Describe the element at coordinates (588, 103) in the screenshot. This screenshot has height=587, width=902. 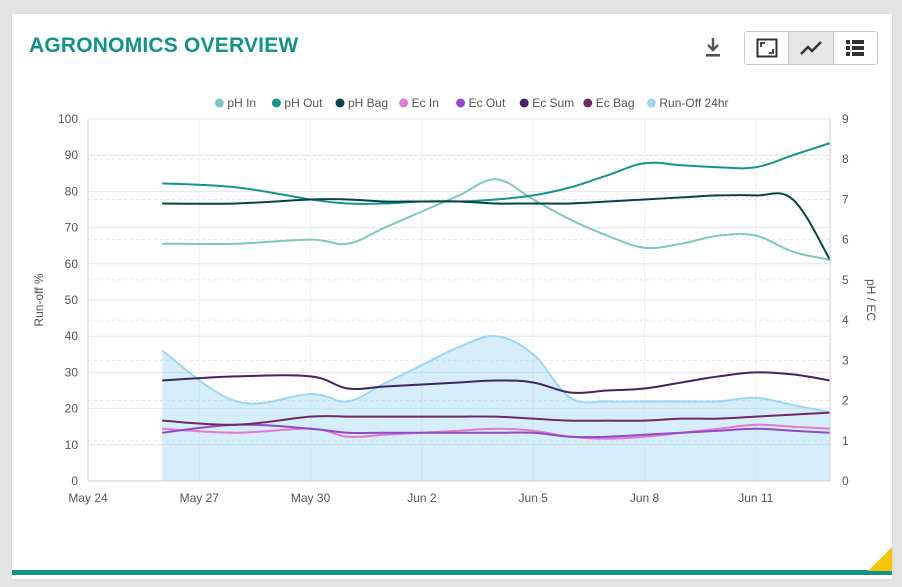
I see `legend-marker-ec-bag` at that location.